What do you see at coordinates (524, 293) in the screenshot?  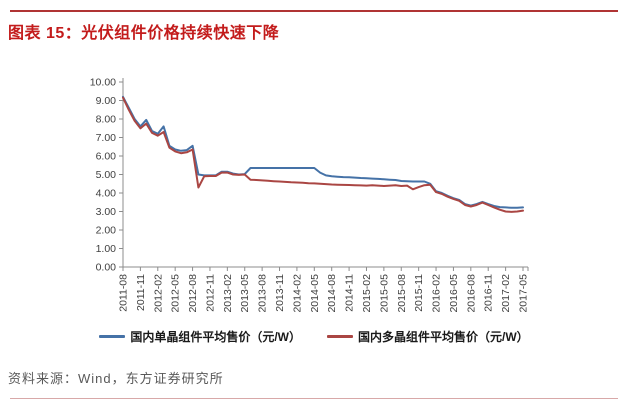 I see `x-tick-label: 2017-05` at bounding box center [524, 293].